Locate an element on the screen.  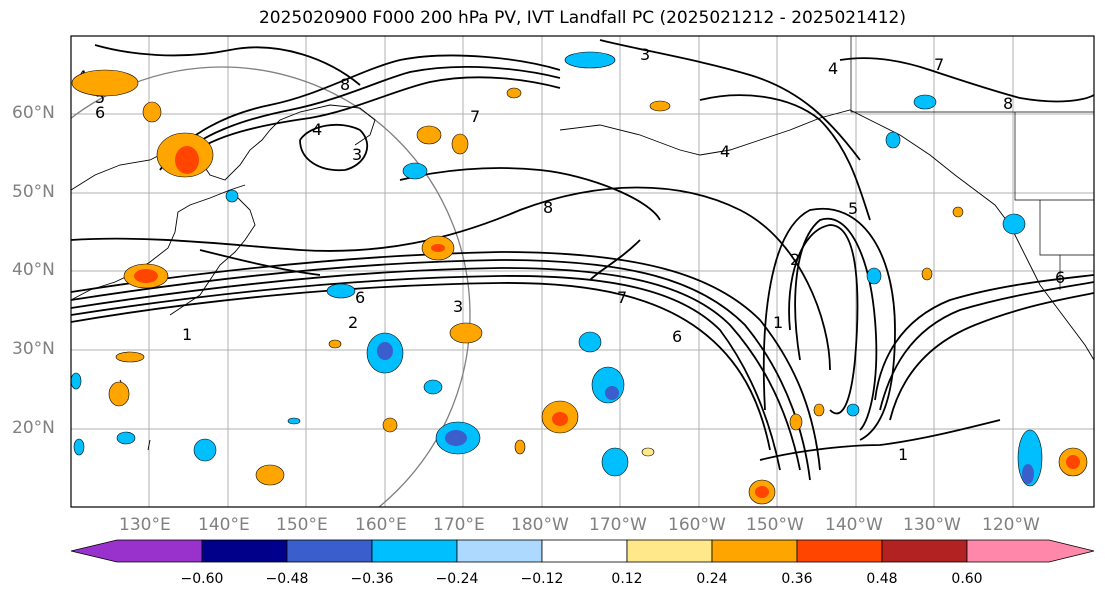
colorbar-tick: 0.36 is located at coordinates (797, 579).